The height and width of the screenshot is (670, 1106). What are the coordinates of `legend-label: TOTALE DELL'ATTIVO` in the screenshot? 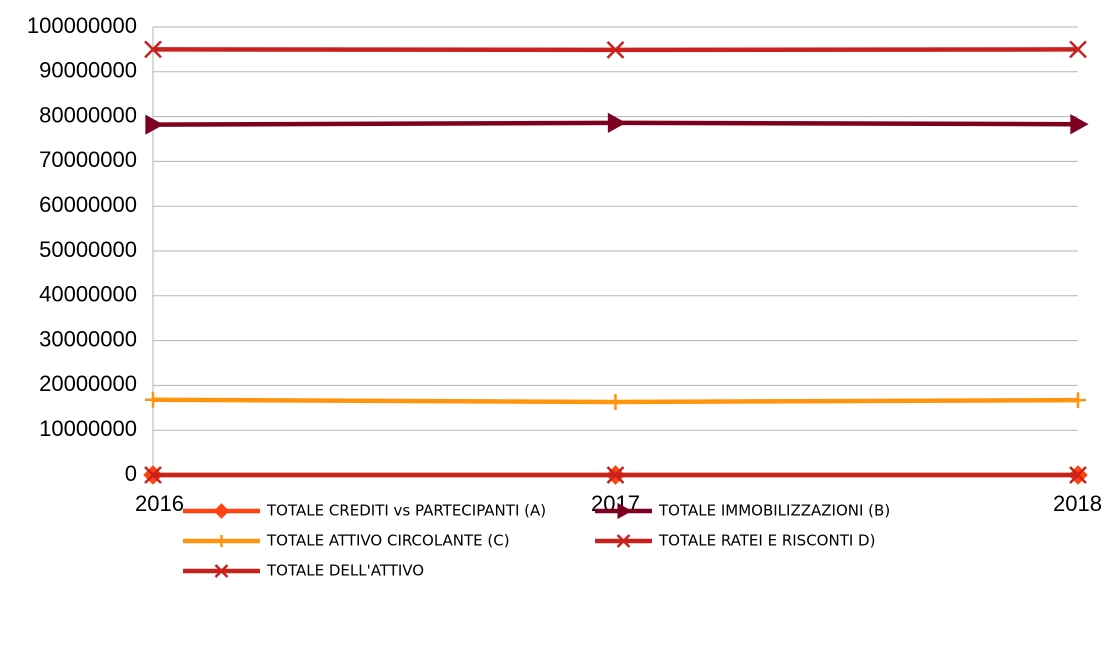 It's located at (345, 571).